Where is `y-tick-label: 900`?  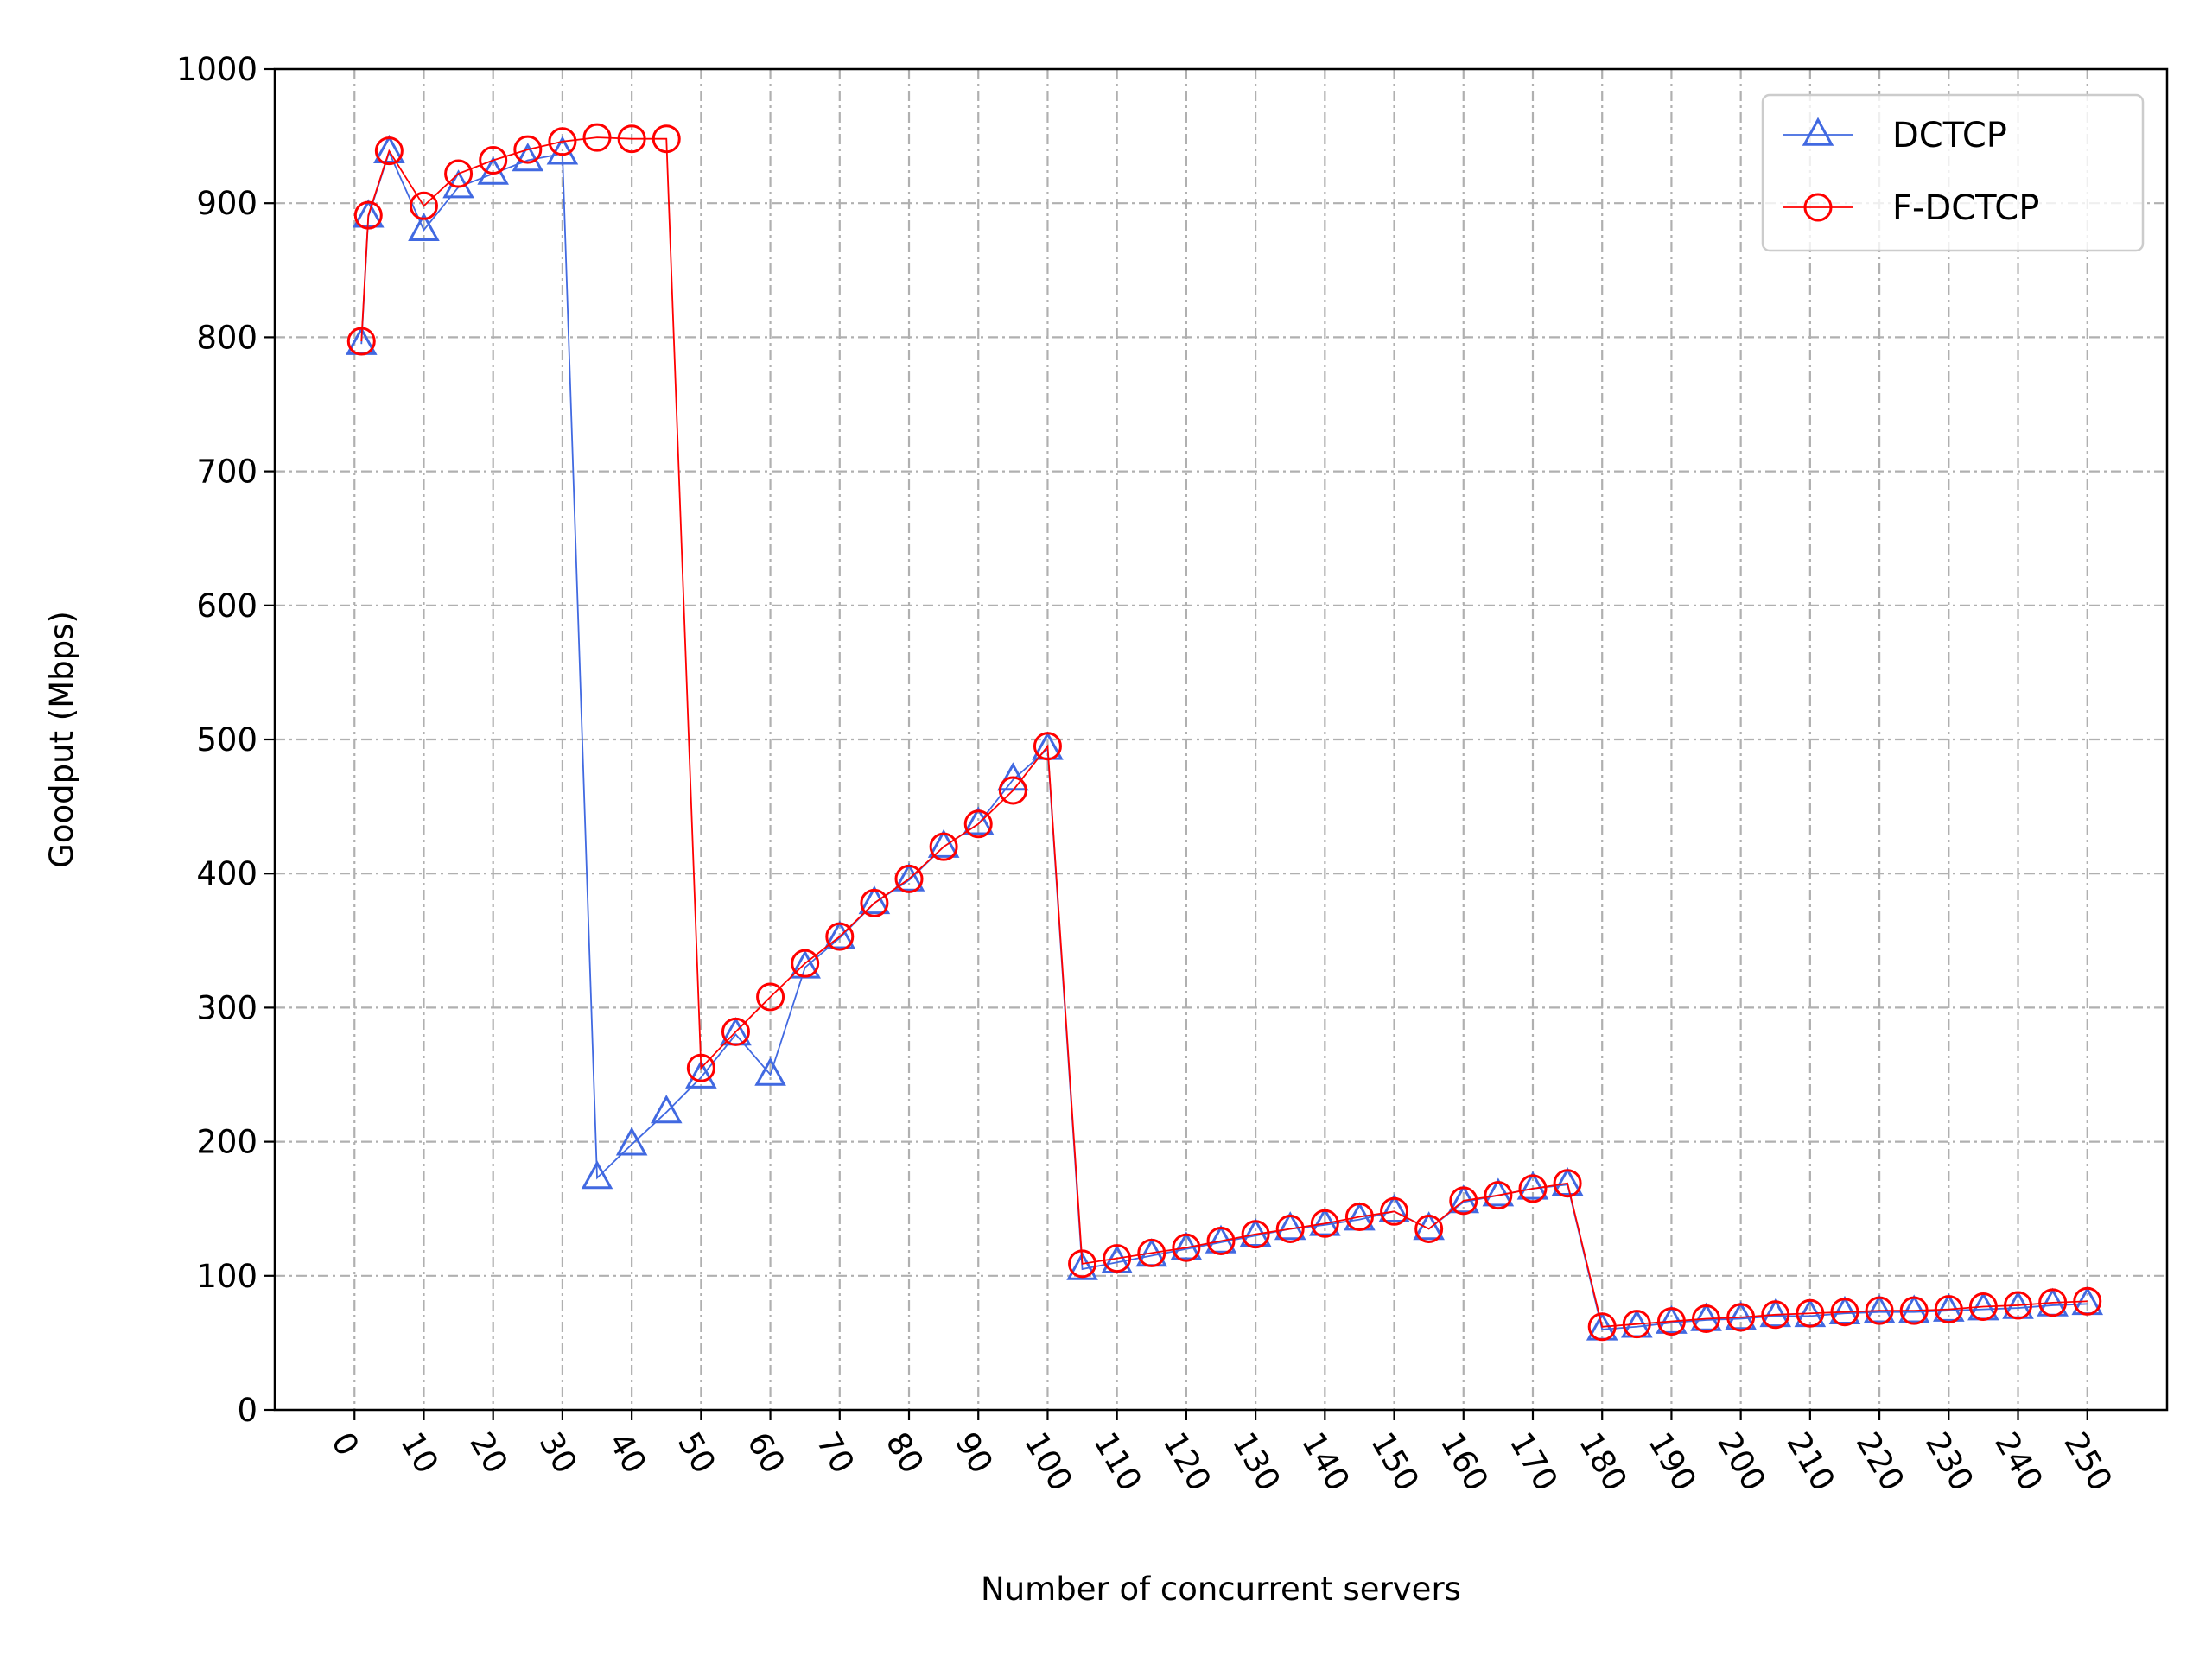 y-tick-label: 900 is located at coordinates (226, 204).